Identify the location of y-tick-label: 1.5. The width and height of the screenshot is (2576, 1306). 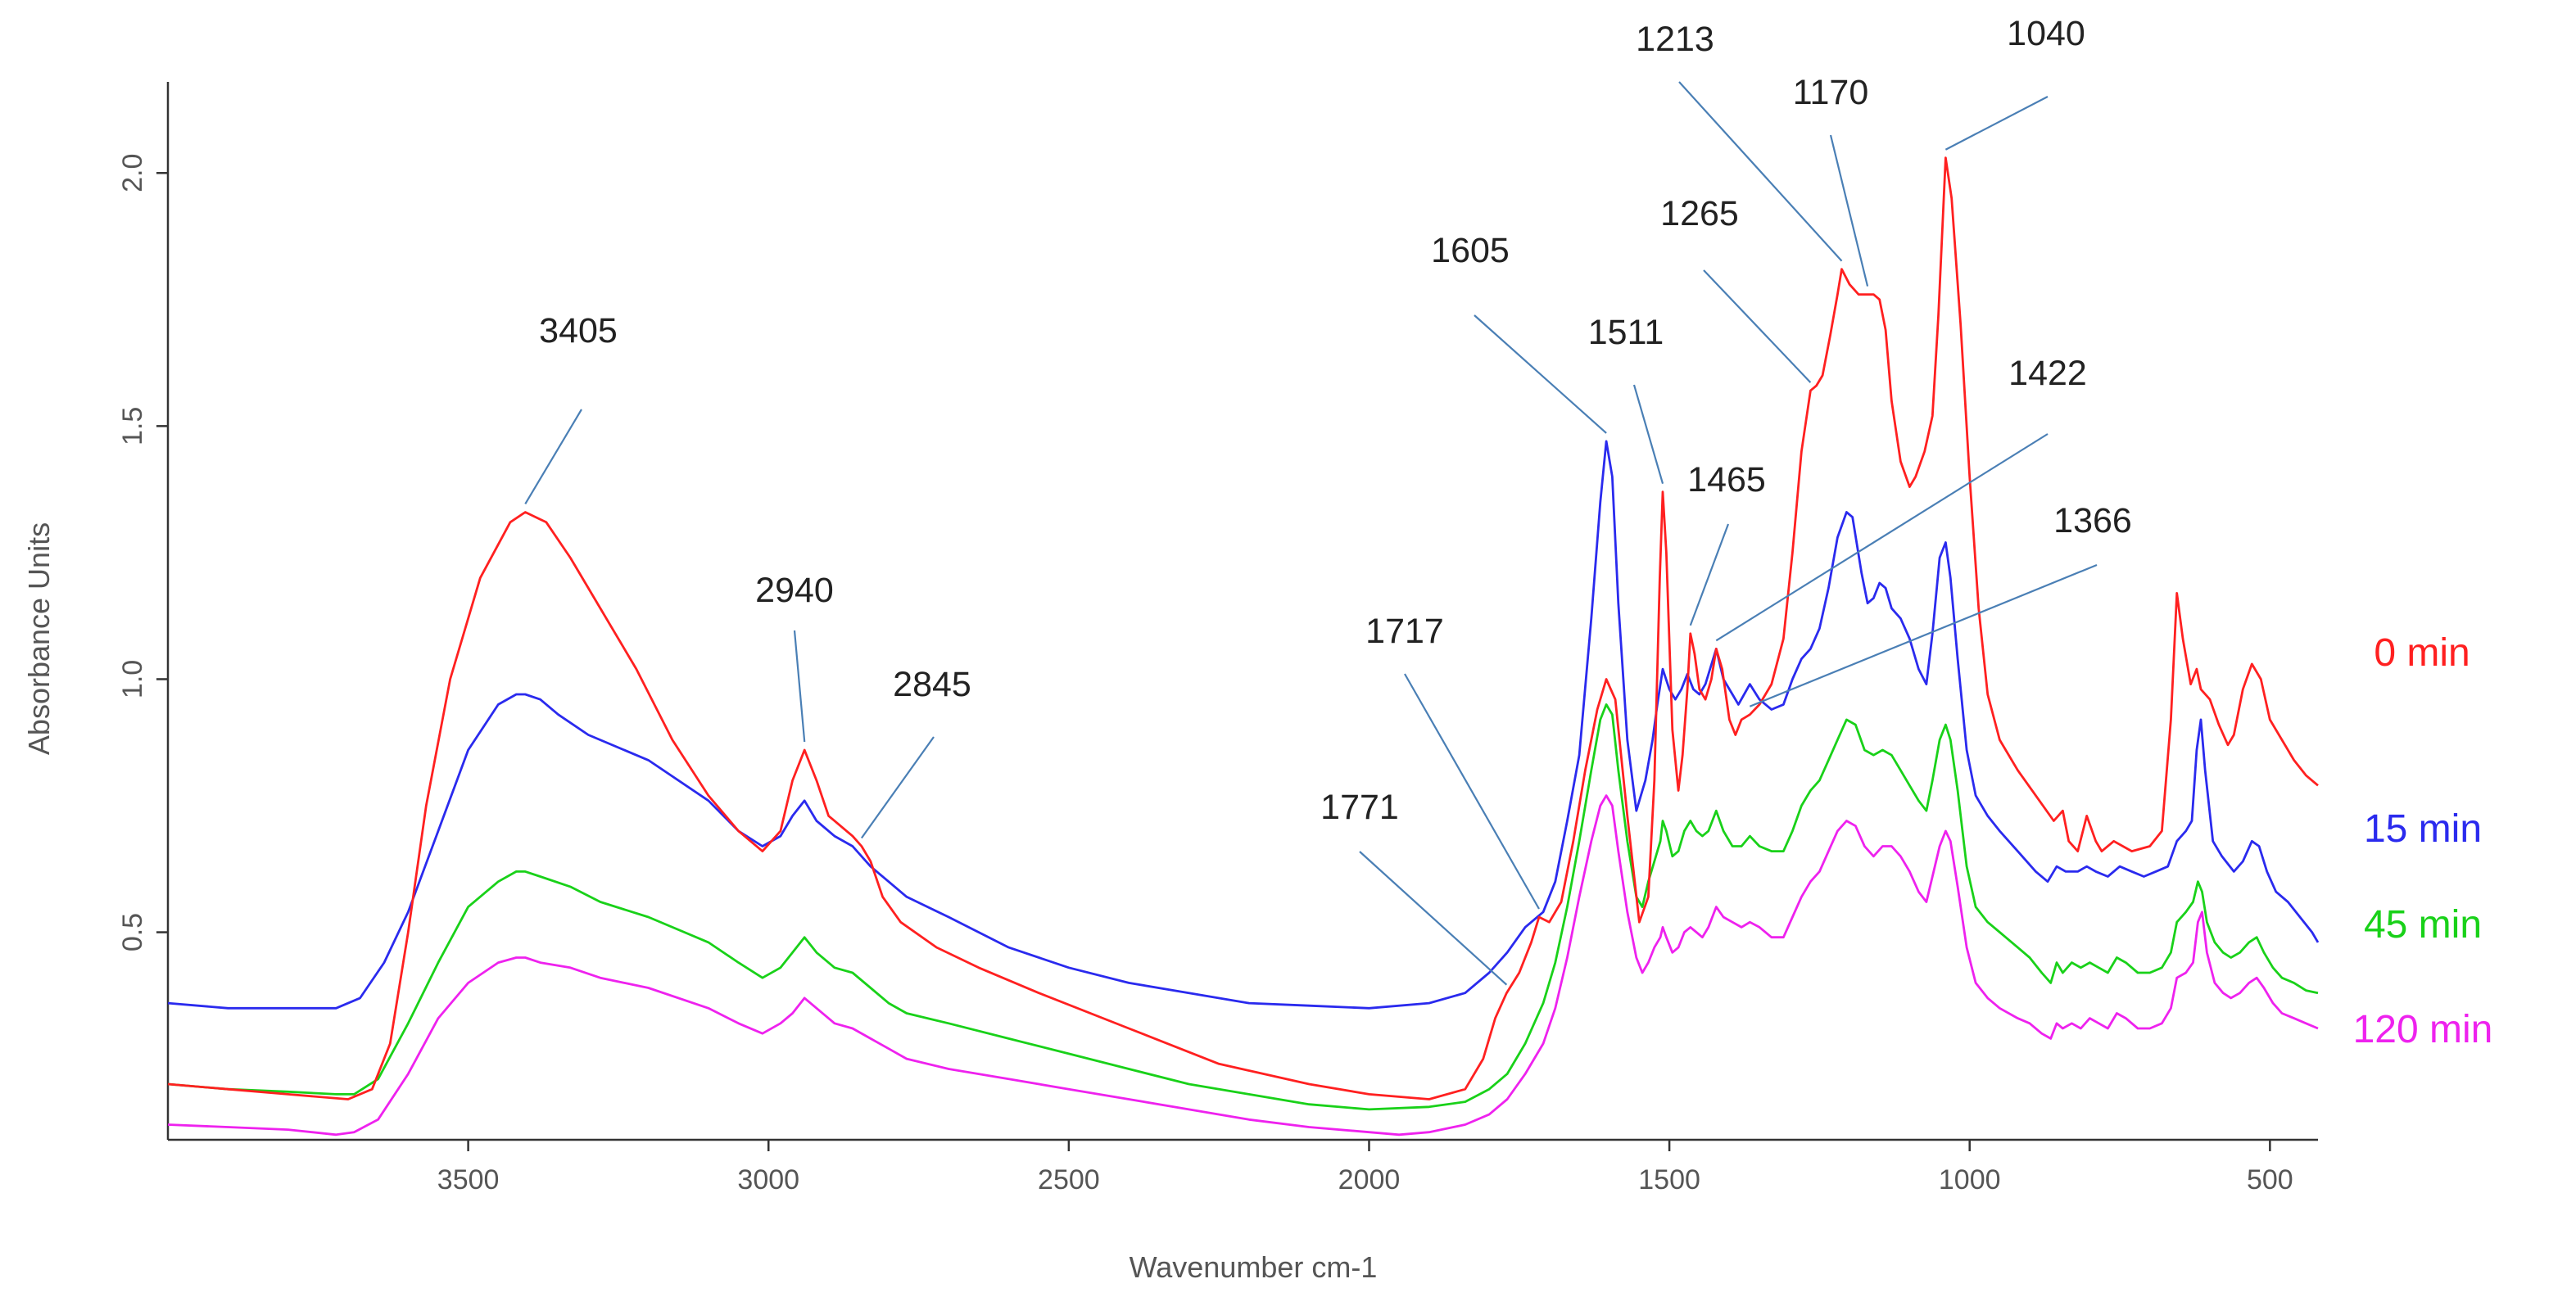
(132, 426).